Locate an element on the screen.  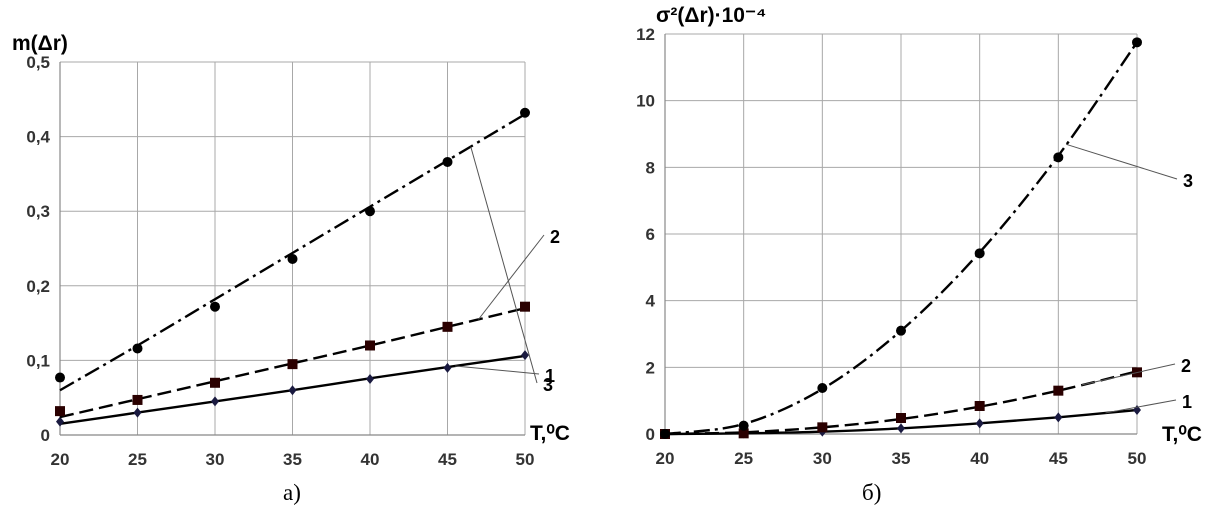
y-tick-label: 0,5 is located at coordinates (38, 62).